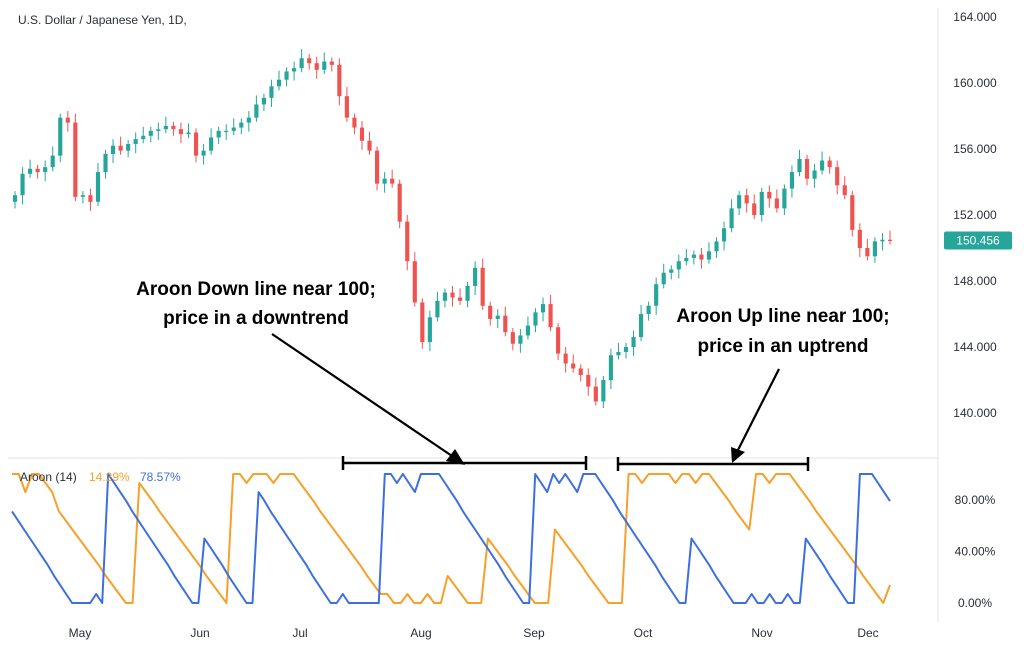 The height and width of the screenshot is (661, 1024). What do you see at coordinates (48, 477) in the screenshot?
I see `aroon-legend-title: Aroon (14)` at bounding box center [48, 477].